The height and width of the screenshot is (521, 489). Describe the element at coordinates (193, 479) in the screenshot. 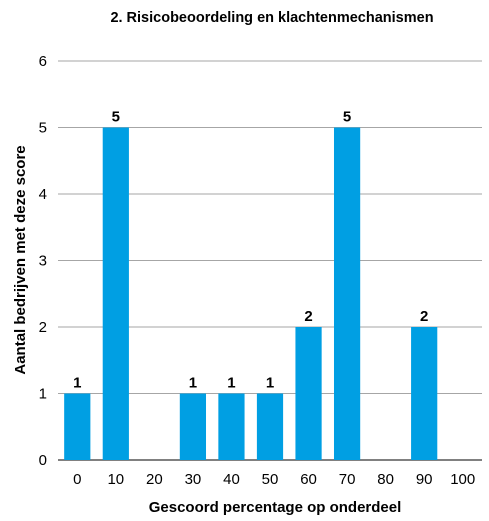

I see `x-tick-label: 30` at that location.